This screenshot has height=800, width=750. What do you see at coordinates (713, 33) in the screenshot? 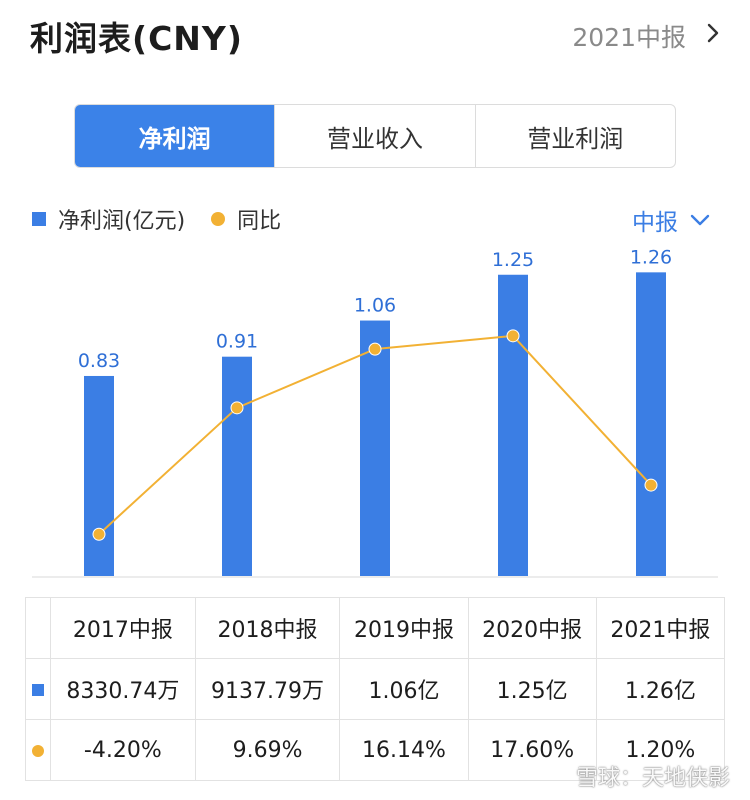
I see `chevron-right-icon` at bounding box center [713, 33].